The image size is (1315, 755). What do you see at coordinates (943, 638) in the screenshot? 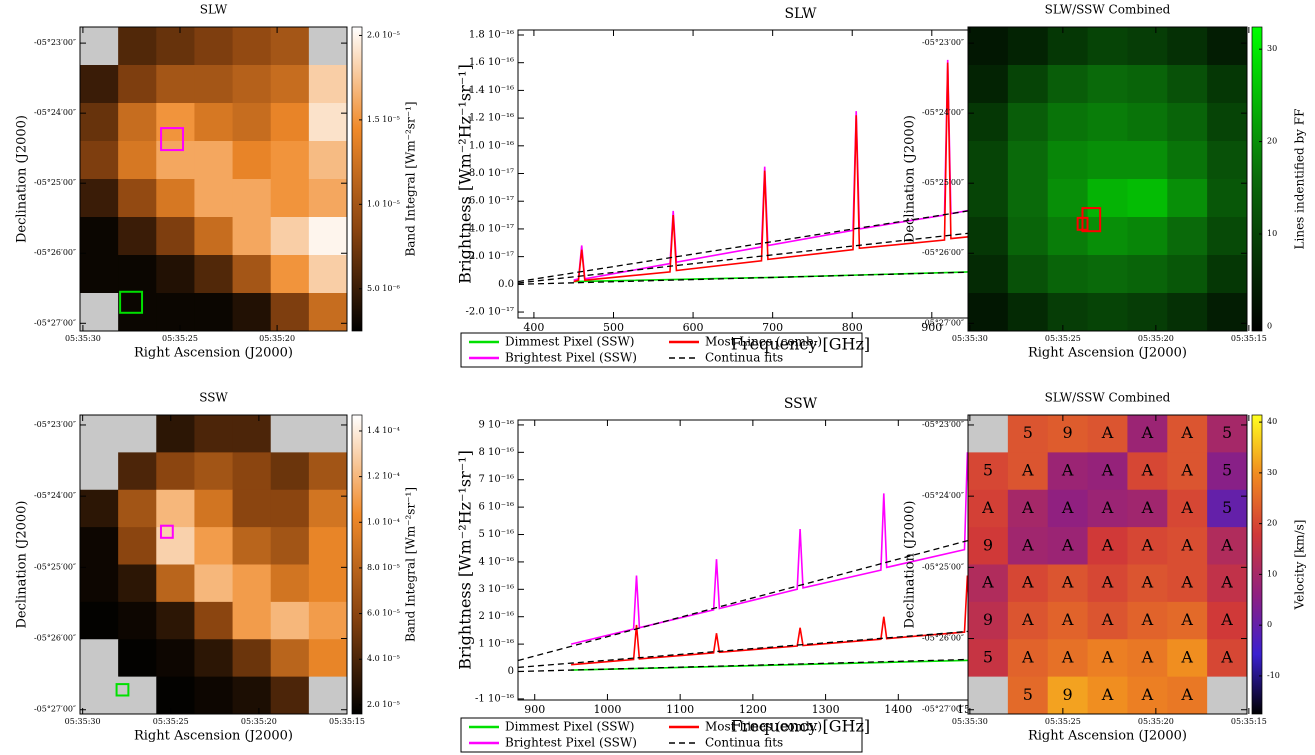
I see `y-tick-label: -05°26′00″` at bounding box center [943, 638].